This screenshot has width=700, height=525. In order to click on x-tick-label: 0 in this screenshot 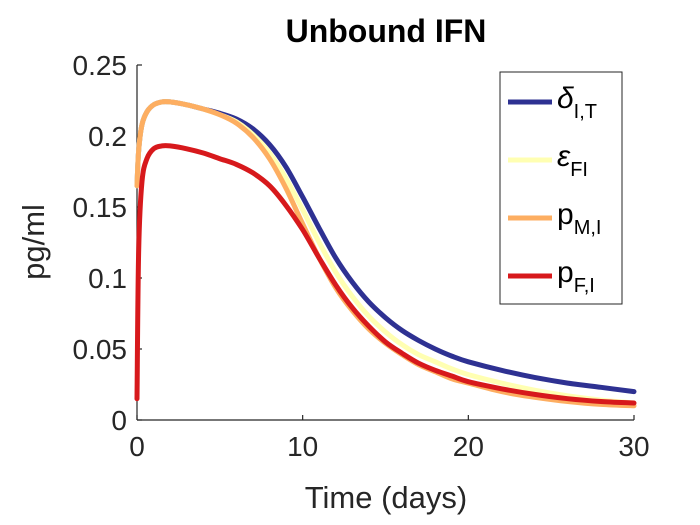, I will do `click(137, 446)`.